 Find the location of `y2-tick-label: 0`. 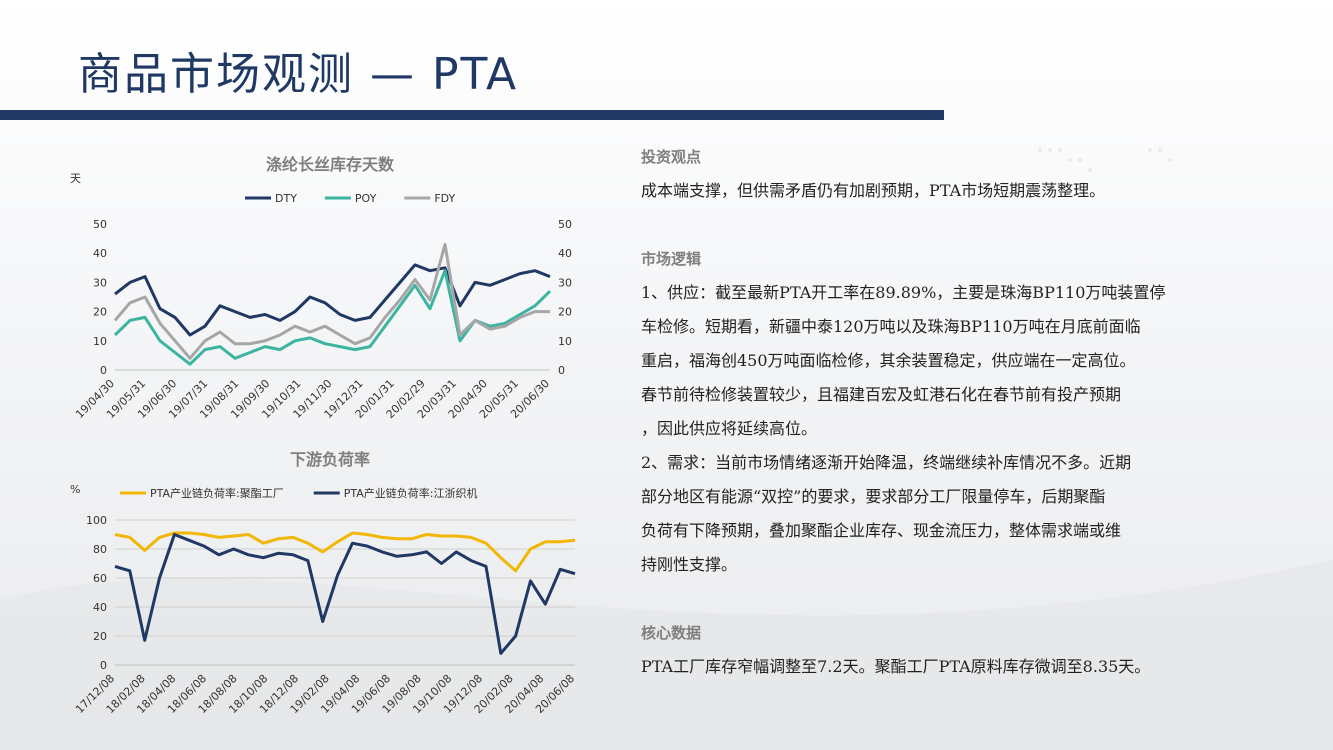

y2-tick-label: 0 is located at coordinates (561, 370).